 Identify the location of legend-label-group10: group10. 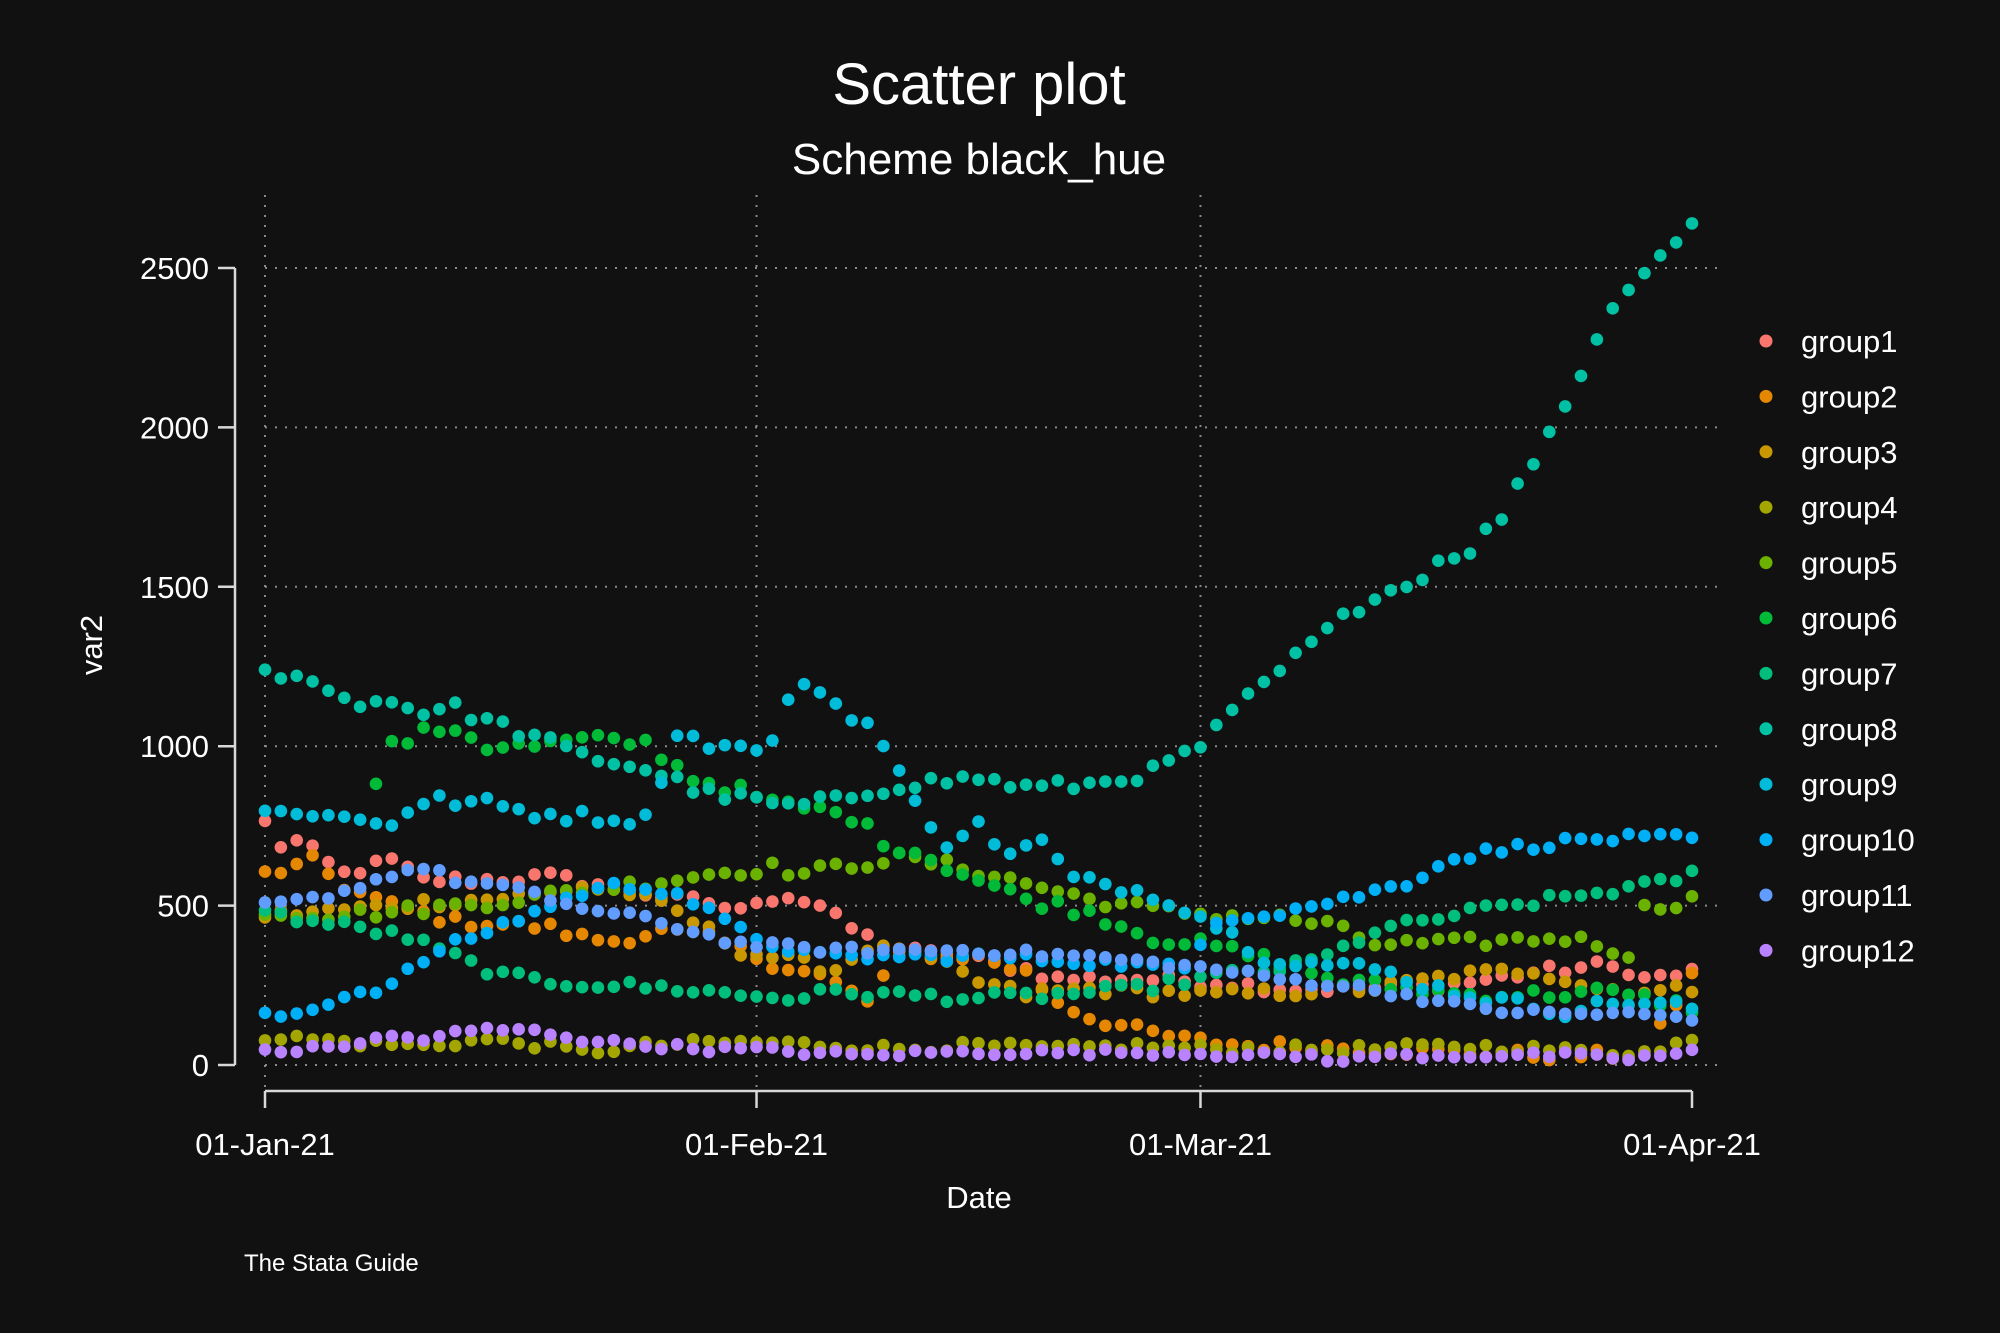
(1858, 840).